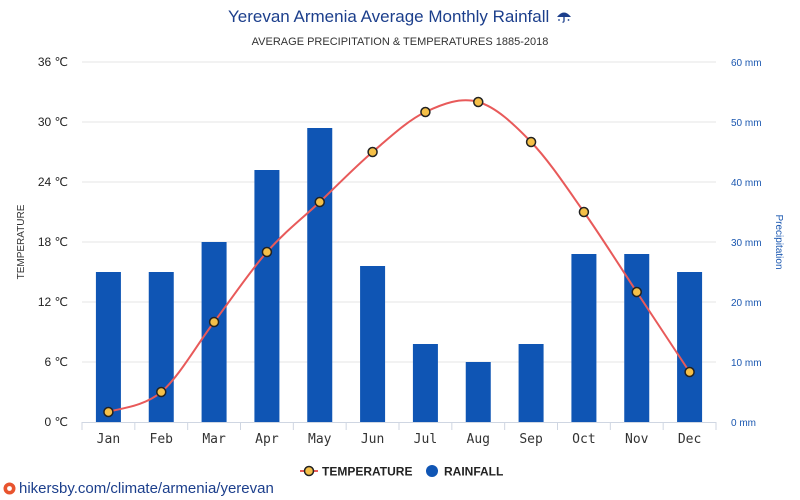  I want to click on source-url: hikersby.com/climate/armenia/yerevan, so click(146, 488).